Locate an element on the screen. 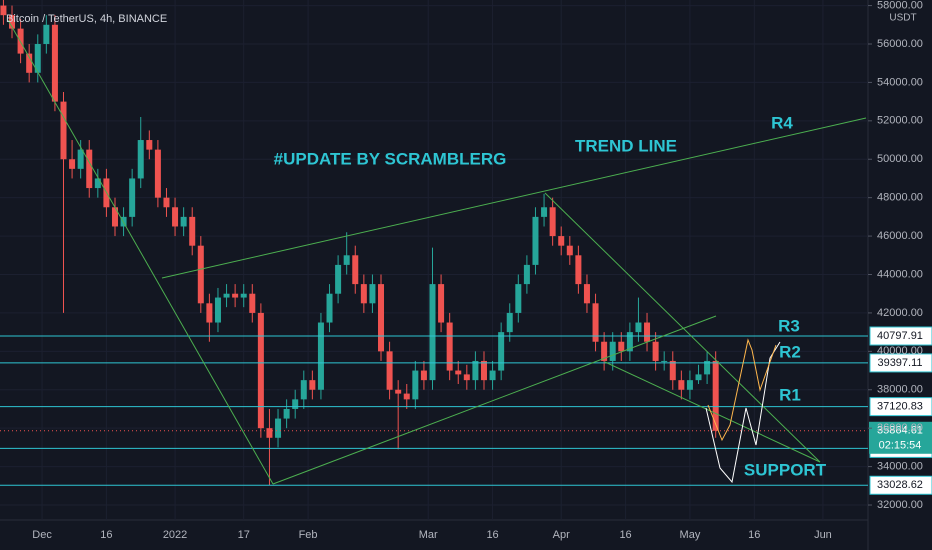 This screenshot has height=550, width=932. x-tick-label: Mar is located at coordinates (428, 535).